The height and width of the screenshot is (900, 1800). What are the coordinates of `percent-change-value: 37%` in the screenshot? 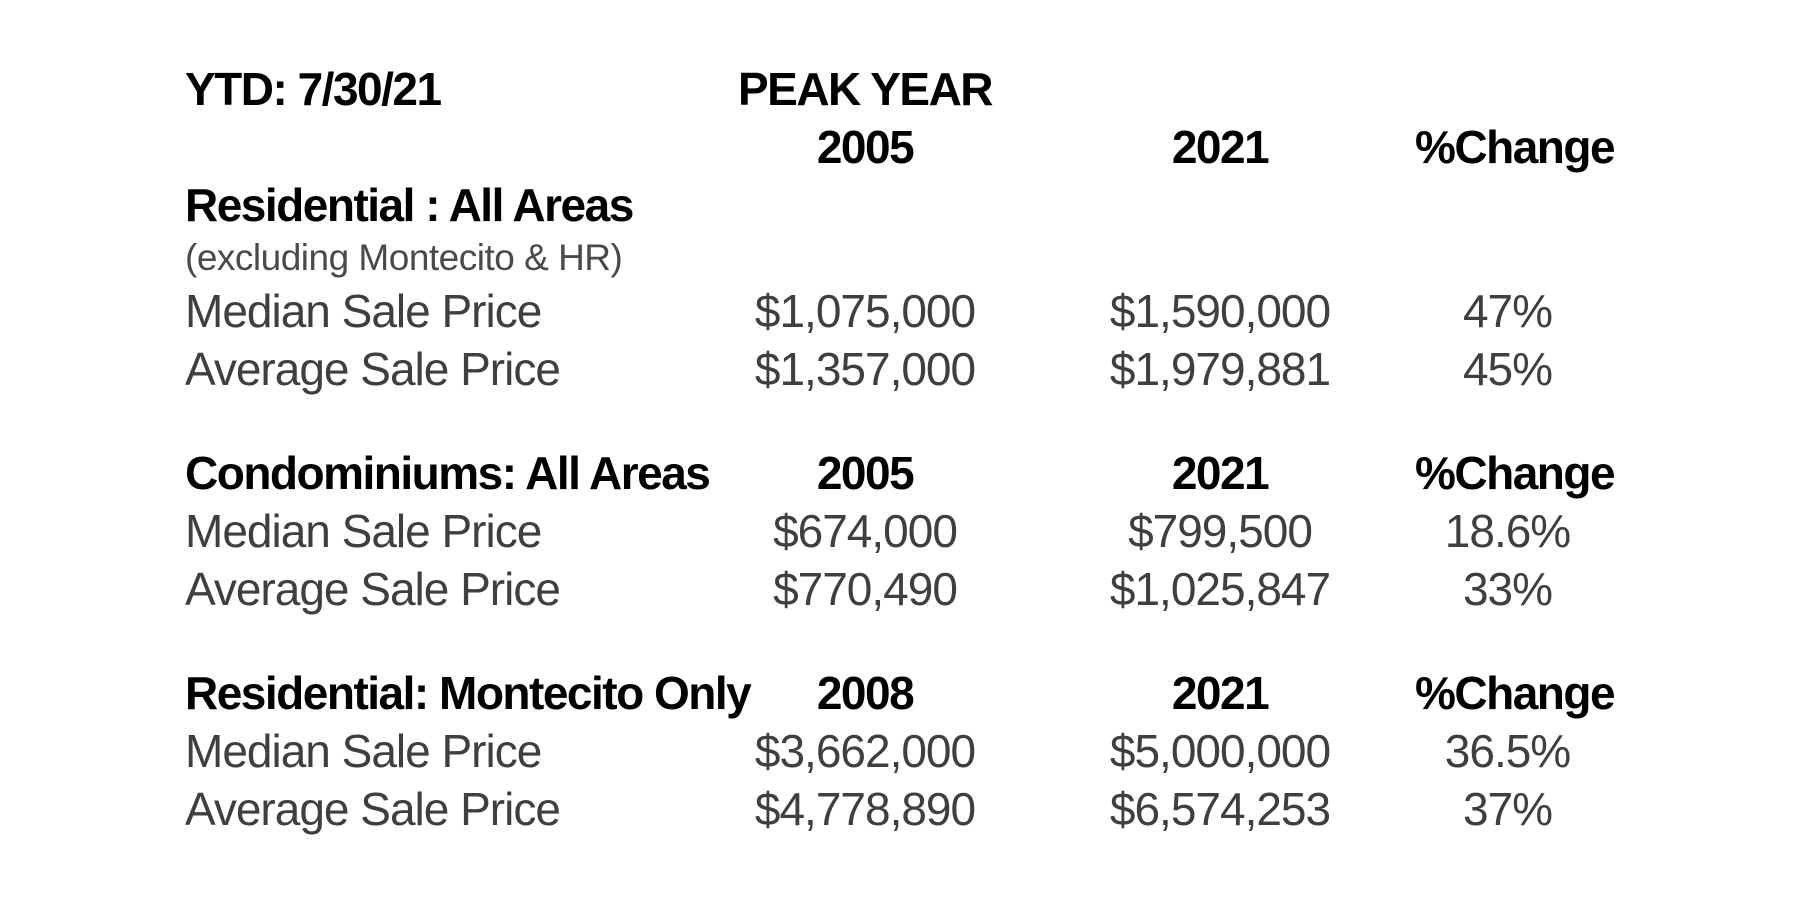 It's located at (1507, 809).